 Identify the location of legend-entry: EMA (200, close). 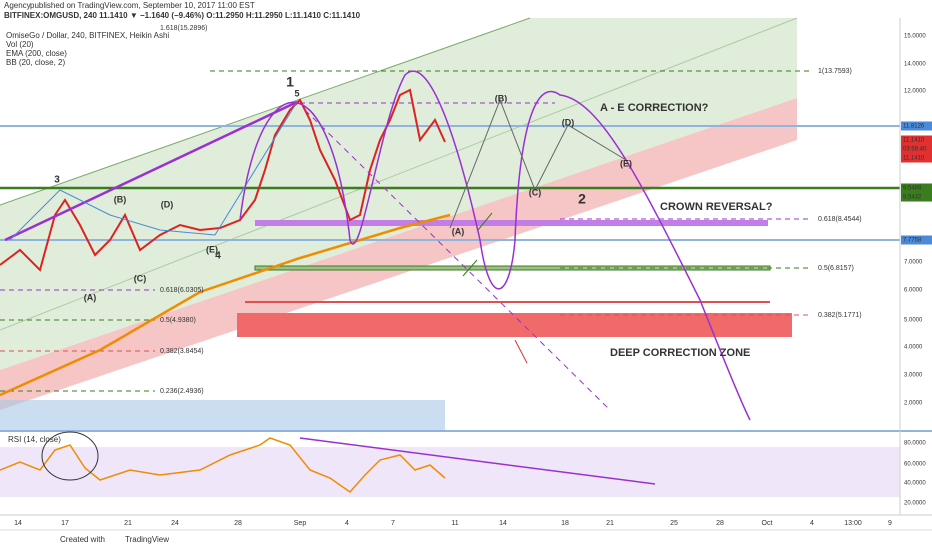
(36, 53).